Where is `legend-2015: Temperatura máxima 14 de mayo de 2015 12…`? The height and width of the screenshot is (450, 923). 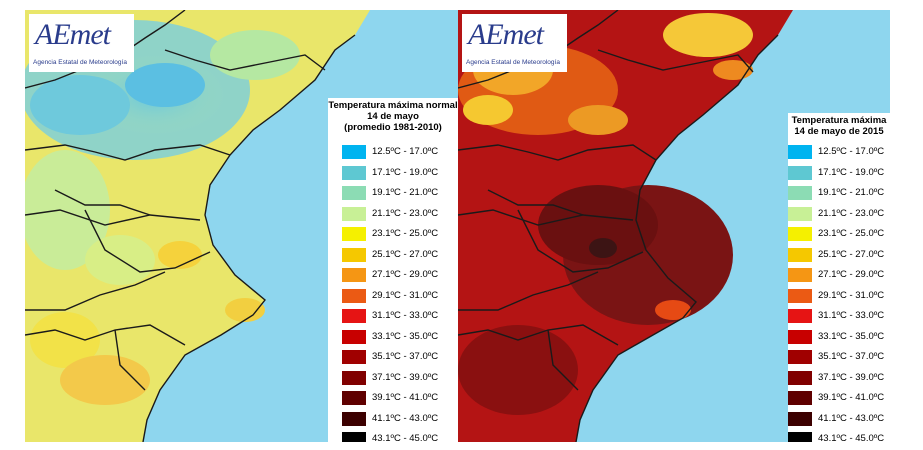
legend-2015: Temperatura máxima 14 de mayo de 2015 12… is located at coordinates (839, 277).